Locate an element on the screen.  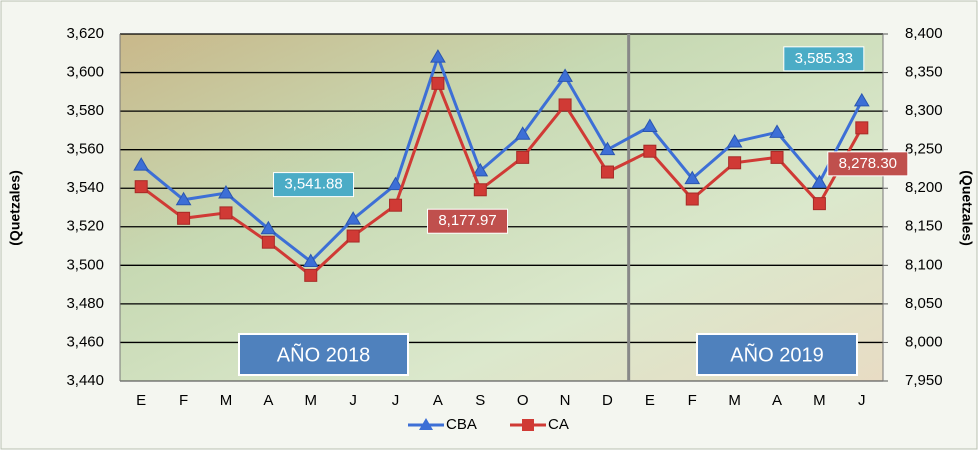
y-tick-label: 3,600 is located at coordinates (85, 72).